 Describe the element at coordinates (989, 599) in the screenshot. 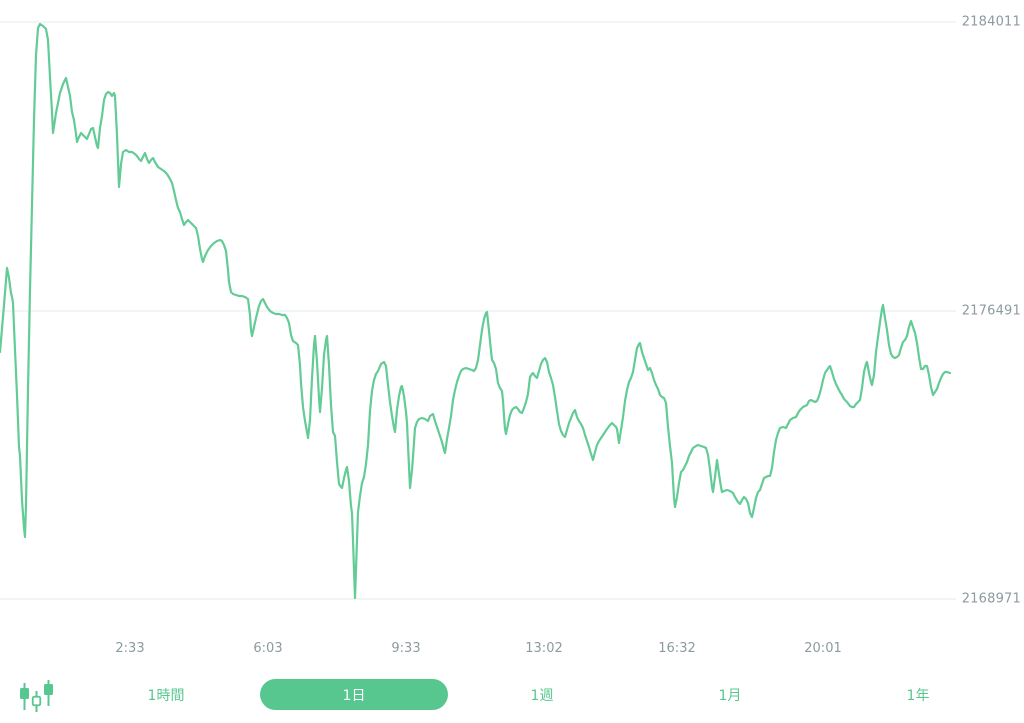

I see `y-axis-label: 2168971` at that location.